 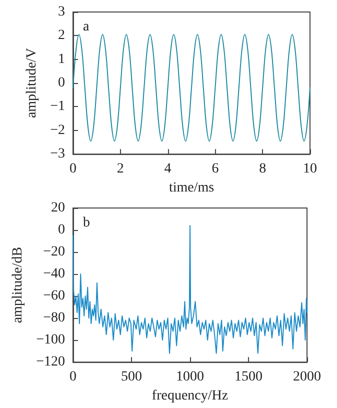 What do you see at coordinates (58, 208) in the screenshot?
I see `y-tick-label: 20` at bounding box center [58, 208].